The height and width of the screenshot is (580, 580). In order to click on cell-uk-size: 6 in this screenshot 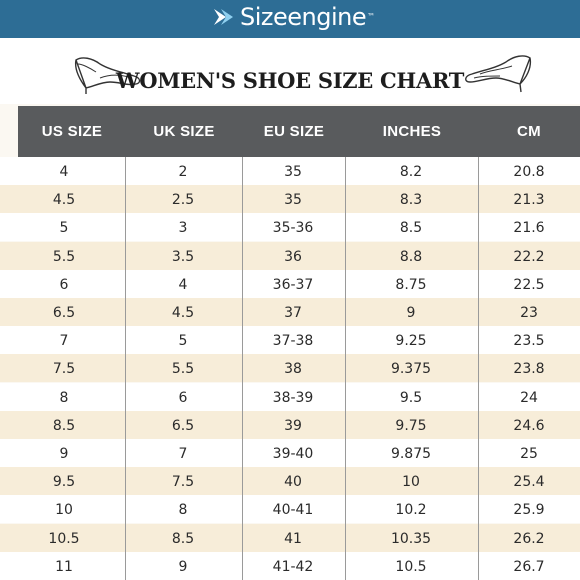, I will do `click(183, 397)`.